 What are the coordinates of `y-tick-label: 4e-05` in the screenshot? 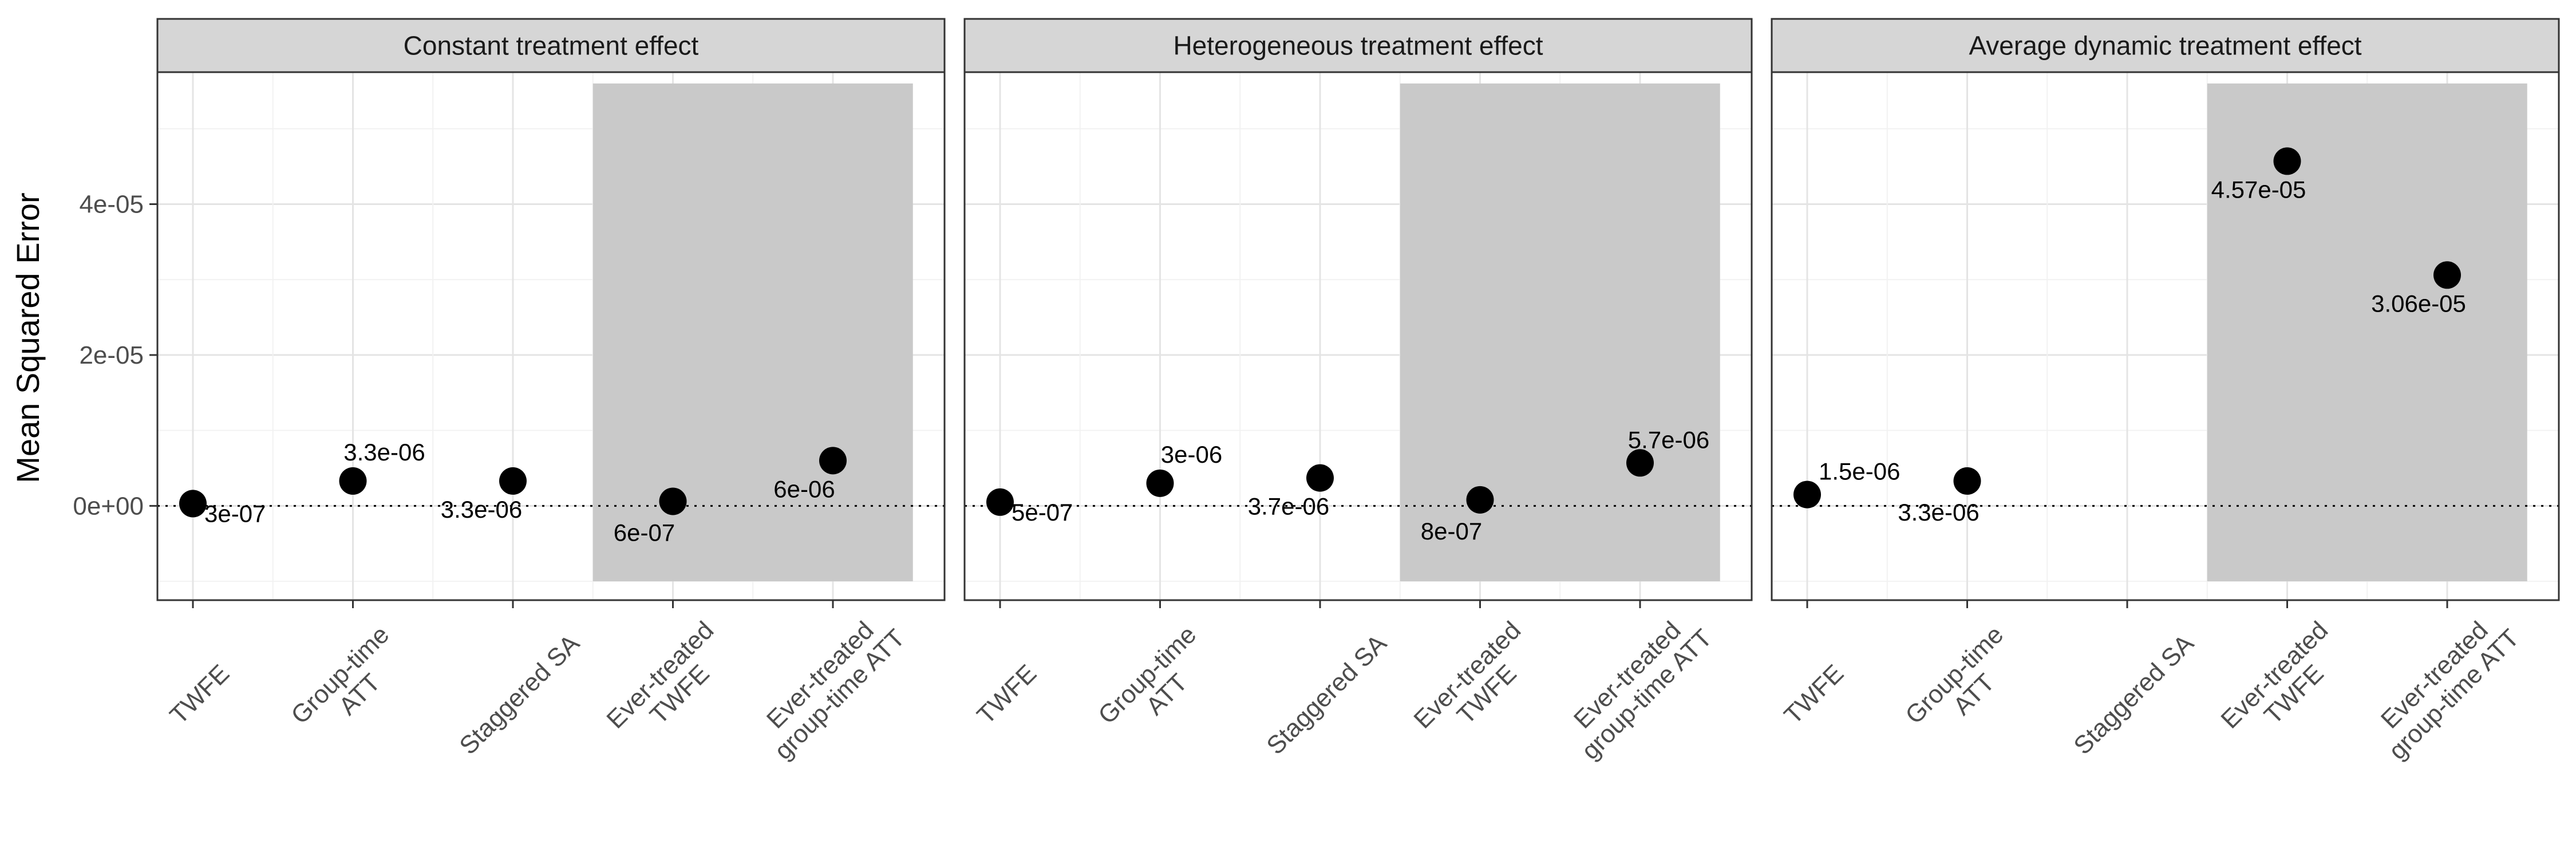 It's located at (111, 205).